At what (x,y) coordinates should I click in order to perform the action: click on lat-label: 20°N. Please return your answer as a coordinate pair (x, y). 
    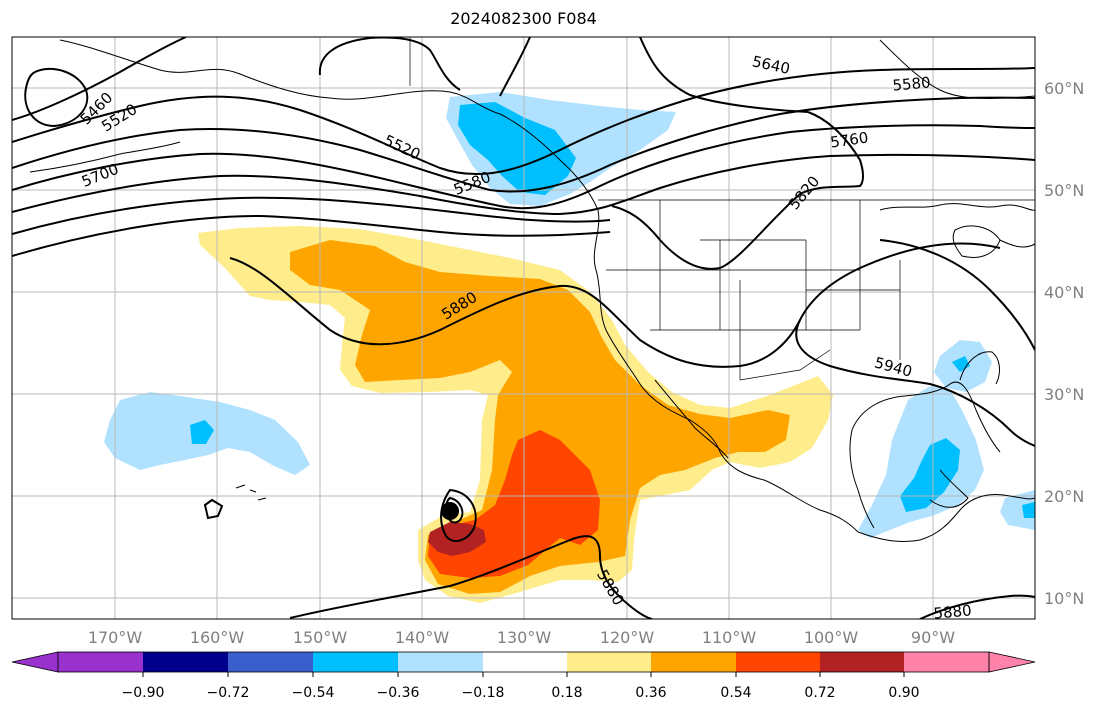
    Looking at the image, I should click on (1064, 496).